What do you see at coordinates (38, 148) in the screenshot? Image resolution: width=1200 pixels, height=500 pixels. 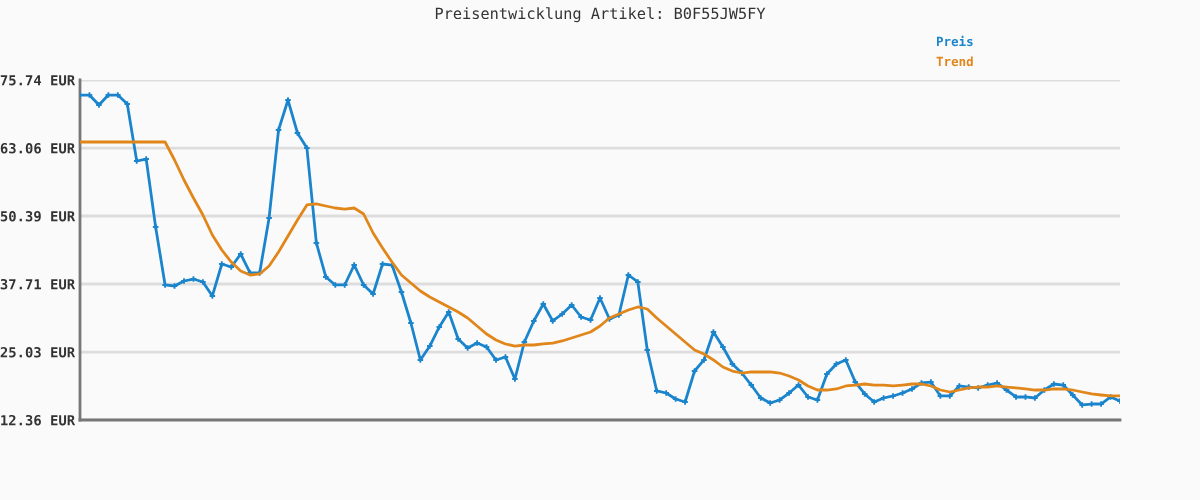 I see `y-tick-label: 63.06 EUR` at bounding box center [38, 148].